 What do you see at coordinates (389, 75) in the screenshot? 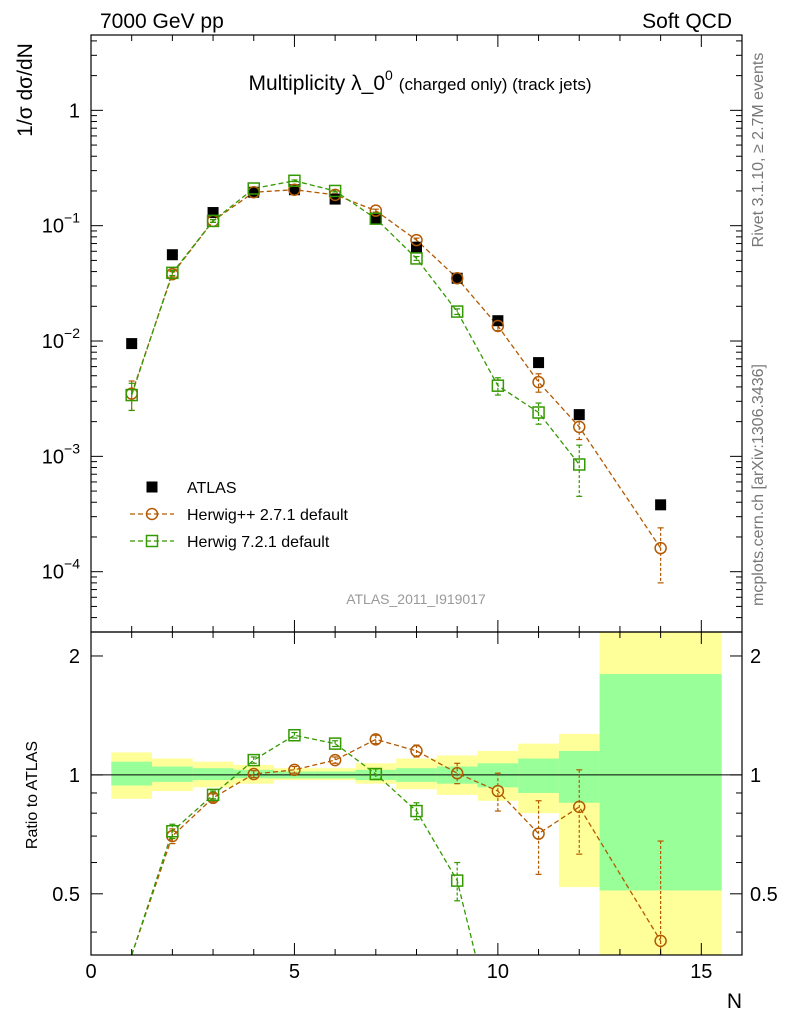
I see `chart-title-sup: 0` at bounding box center [389, 75].